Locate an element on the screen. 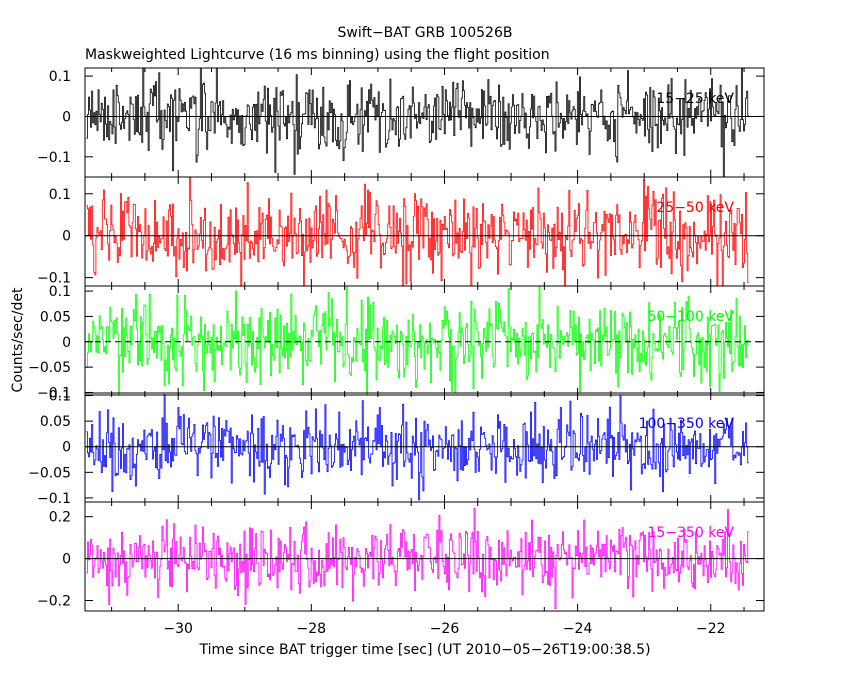  chart-title: Swift−BAT GRB 100526B is located at coordinates (425, 33).